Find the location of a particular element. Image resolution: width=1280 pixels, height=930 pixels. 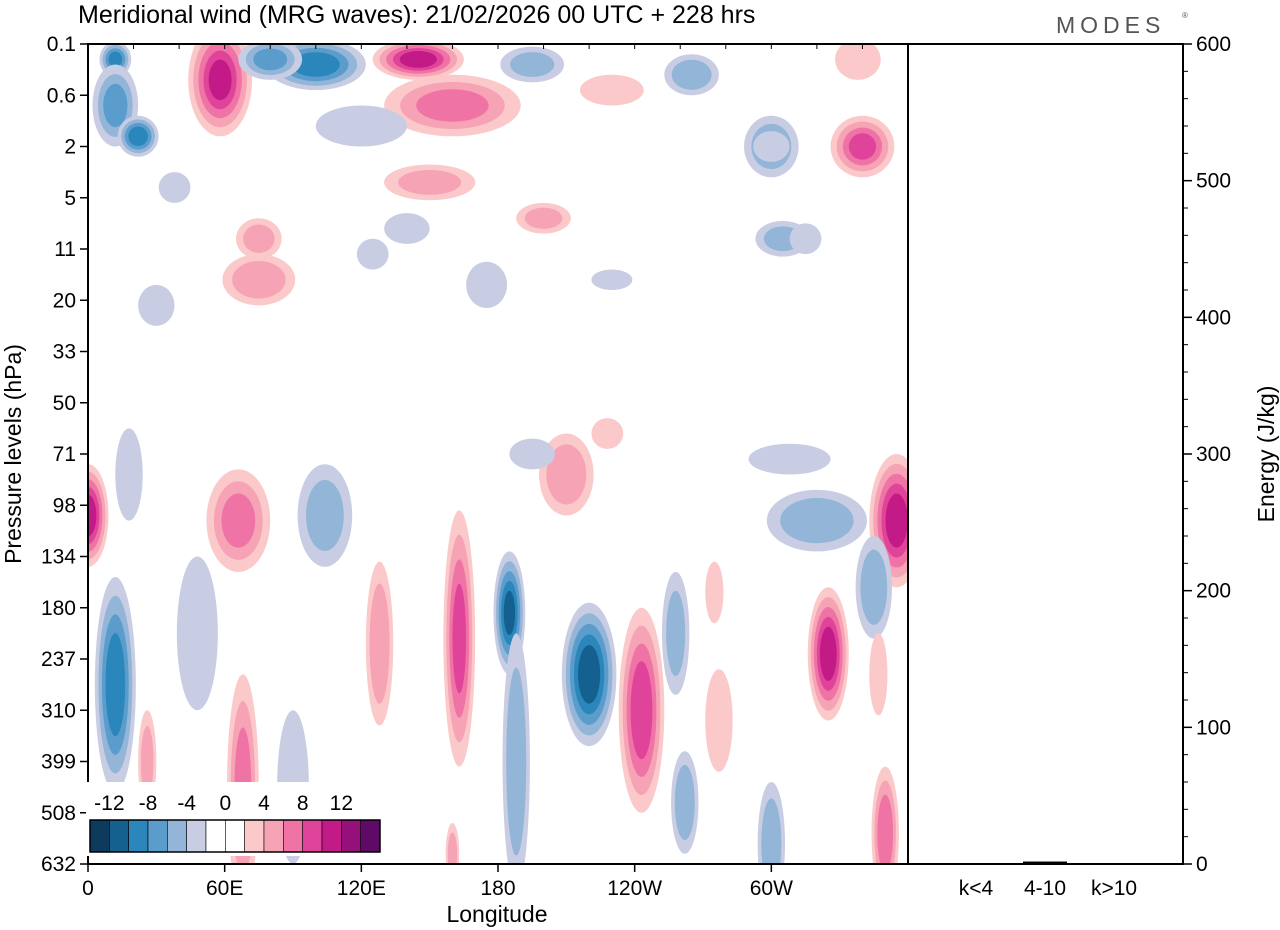

y-tick-label: 98 is located at coordinates (64, 505).